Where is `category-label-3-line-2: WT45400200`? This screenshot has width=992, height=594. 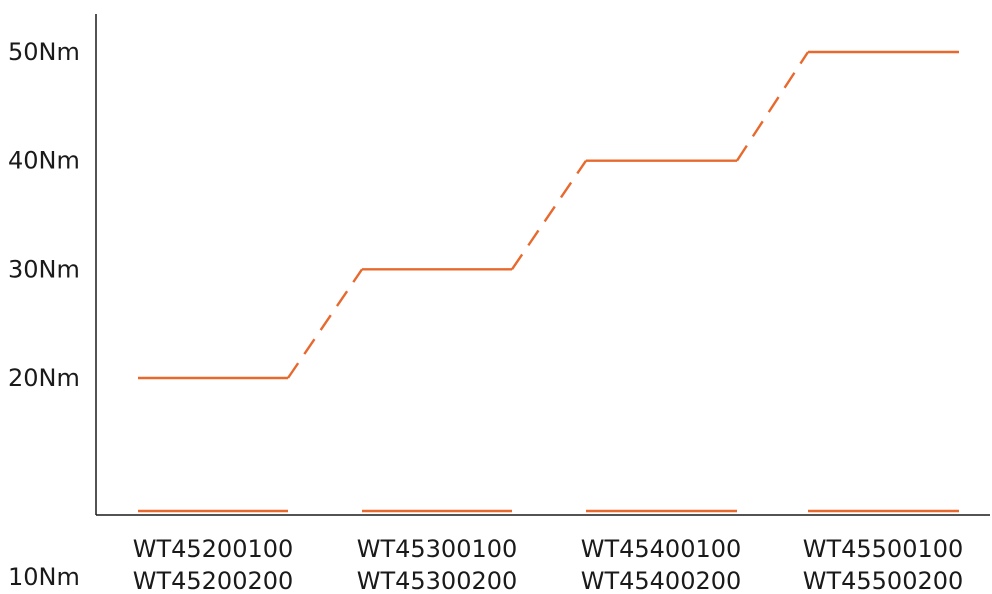 category-label-3-line-2: WT45400200 is located at coordinates (661, 580).